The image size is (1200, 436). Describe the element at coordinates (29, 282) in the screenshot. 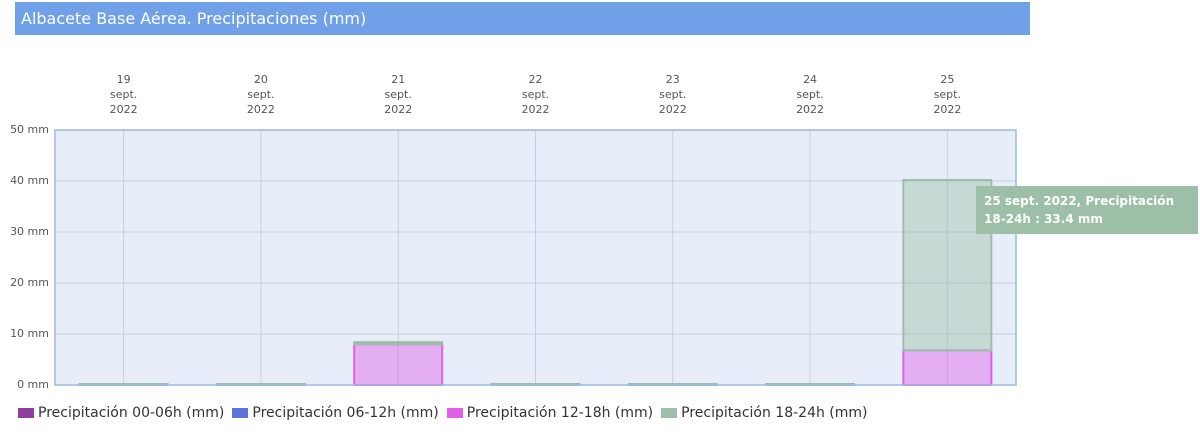

I see `y-tick-label: 20 mm` at that location.